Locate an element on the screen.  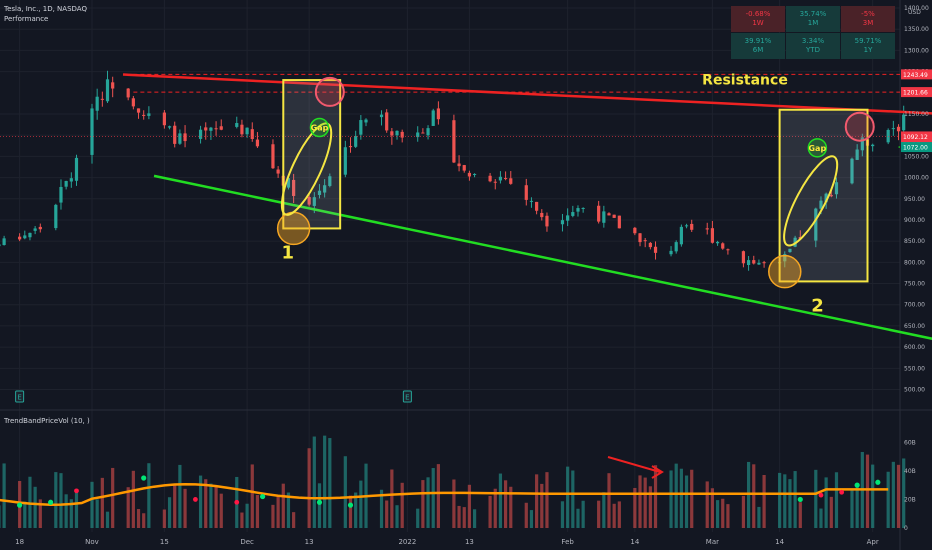
date-tick-label: Dec is located at coordinates (247, 542).